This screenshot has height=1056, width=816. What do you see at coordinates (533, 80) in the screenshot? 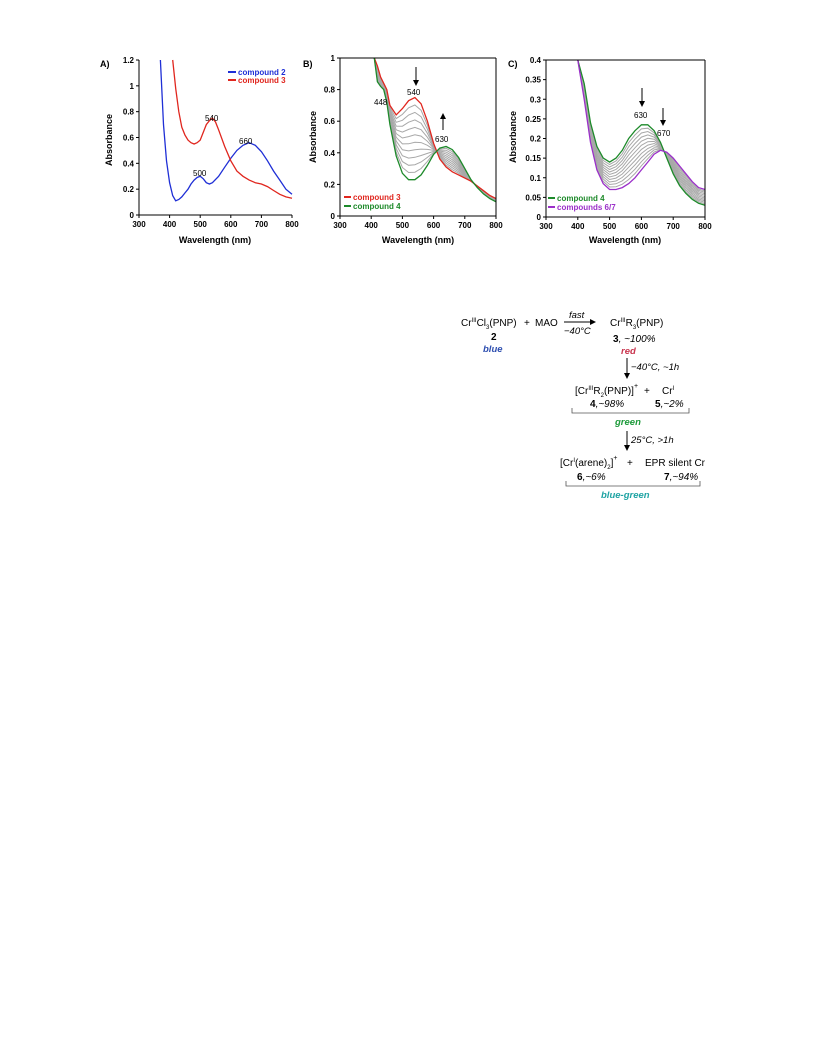
I see `y-tick-label: 0.35` at bounding box center [533, 80].